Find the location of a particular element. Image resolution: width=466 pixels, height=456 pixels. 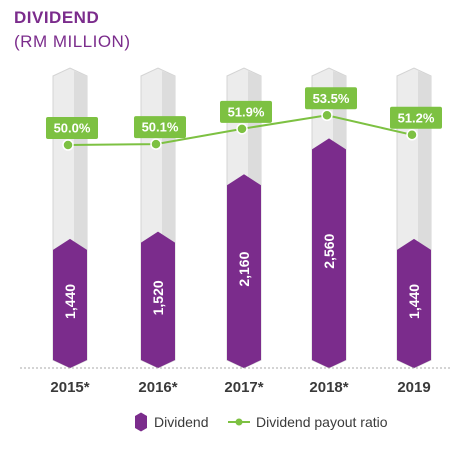

ratio-label: 53.5% is located at coordinates (331, 98).